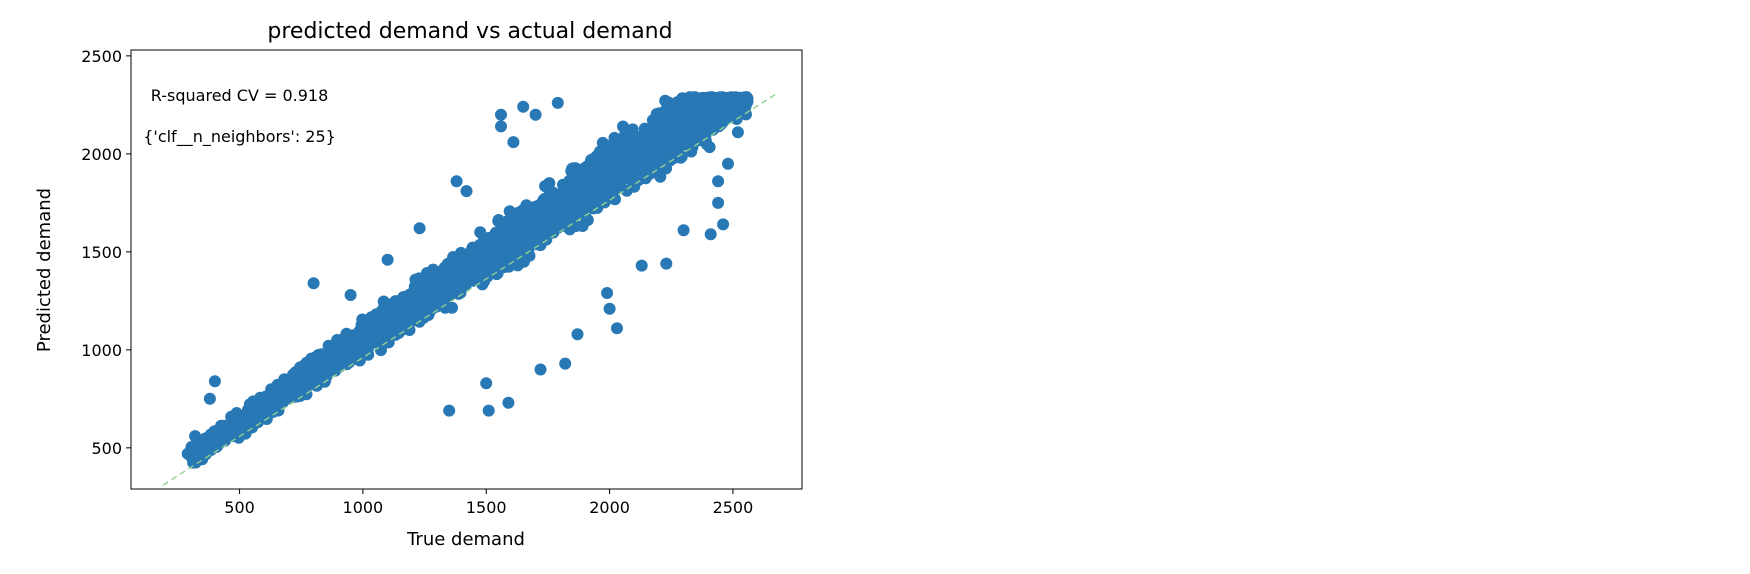  What do you see at coordinates (101, 154) in the screenshot?
I see `y-tick-label: 2000` at bounding box center [101, 154].